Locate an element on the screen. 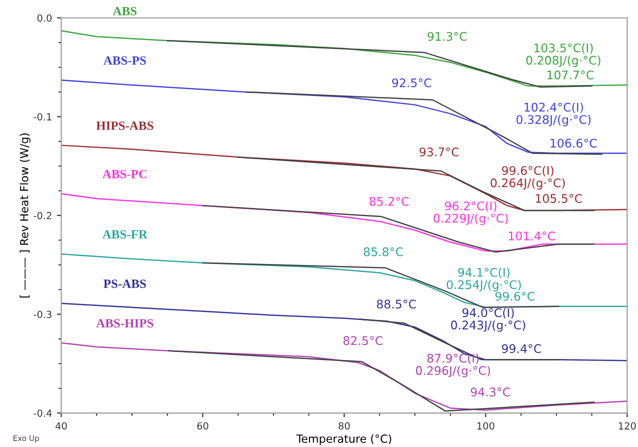 This screenshot has height=447, width=638. series-label: HIPS-ABS is located at coordinates (125, 126).